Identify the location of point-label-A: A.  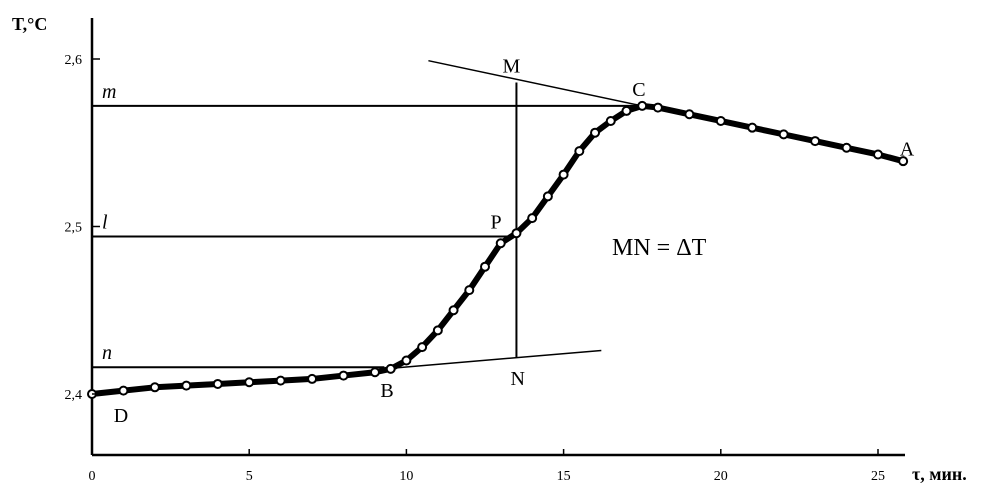
(907, 150).